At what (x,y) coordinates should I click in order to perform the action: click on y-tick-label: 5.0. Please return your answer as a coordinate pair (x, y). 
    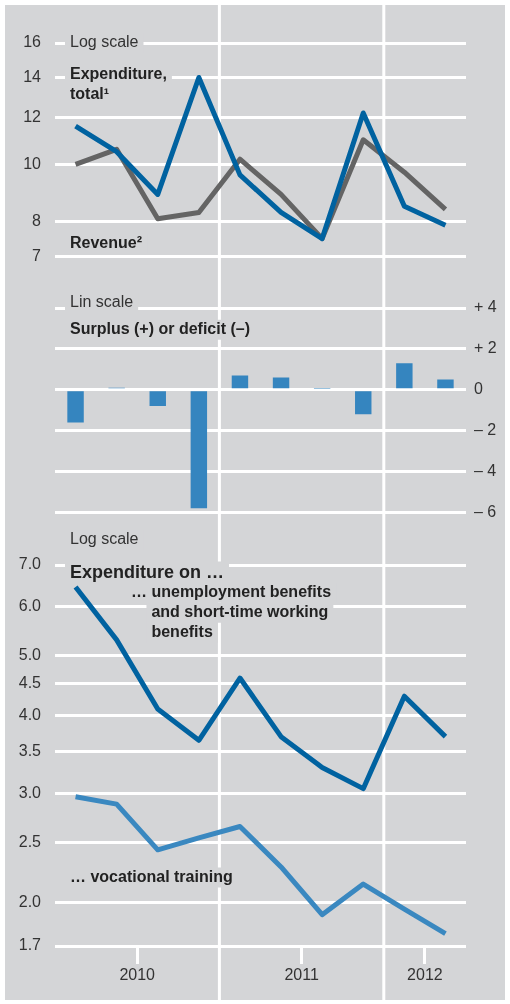
    Looking at the image, I should click on (30, 654).